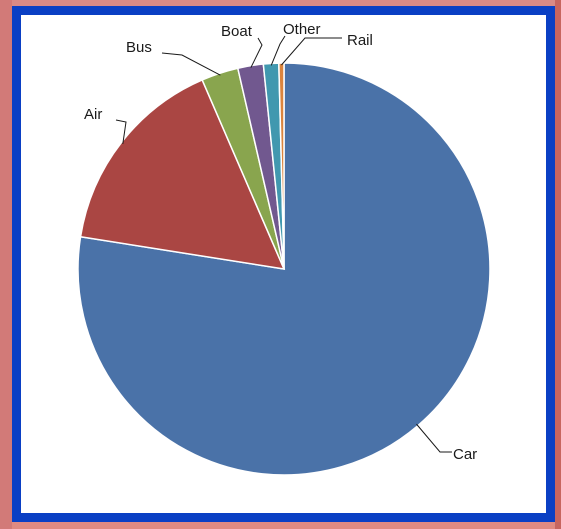 Image resolution: width=561 pixels, height=529 pixels. What do you see at coordinates (256, 52) in the screenshot?
I see `leader-line-boat` at bounding box center [256, 52].